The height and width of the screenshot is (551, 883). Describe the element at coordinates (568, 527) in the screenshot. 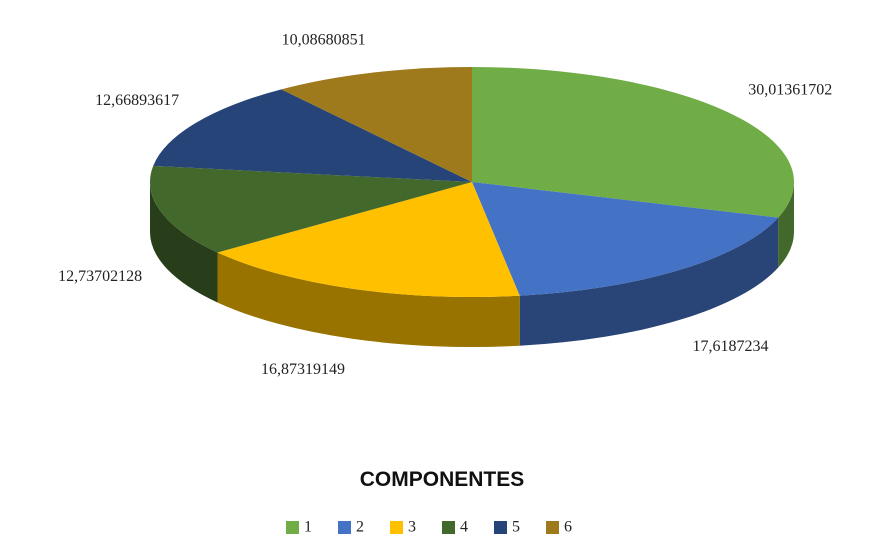

I see `legend-label: 6` at that location.